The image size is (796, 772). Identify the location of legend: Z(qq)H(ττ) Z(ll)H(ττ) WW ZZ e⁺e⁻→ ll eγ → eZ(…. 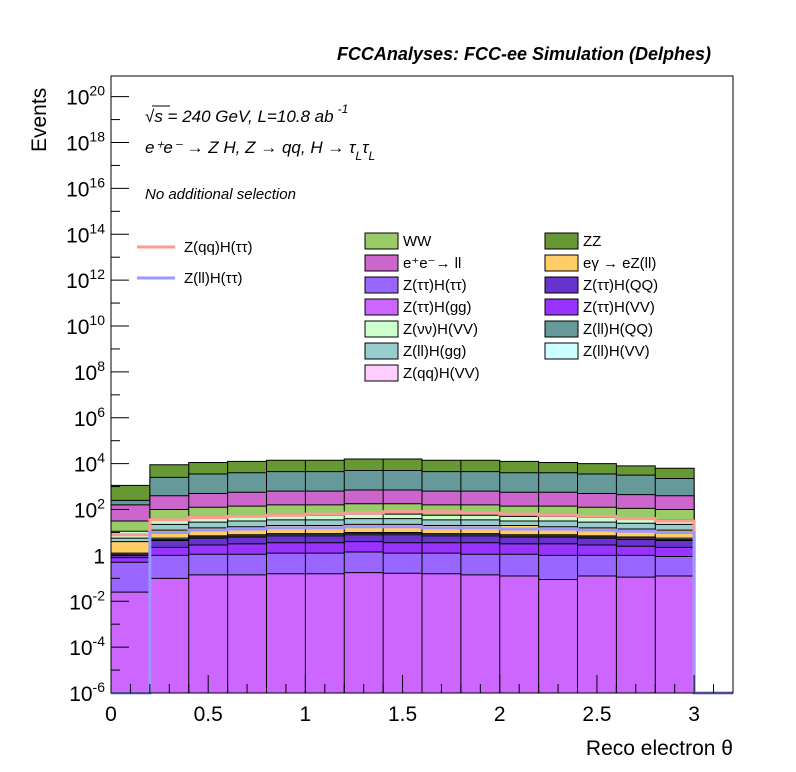
(397, 307).